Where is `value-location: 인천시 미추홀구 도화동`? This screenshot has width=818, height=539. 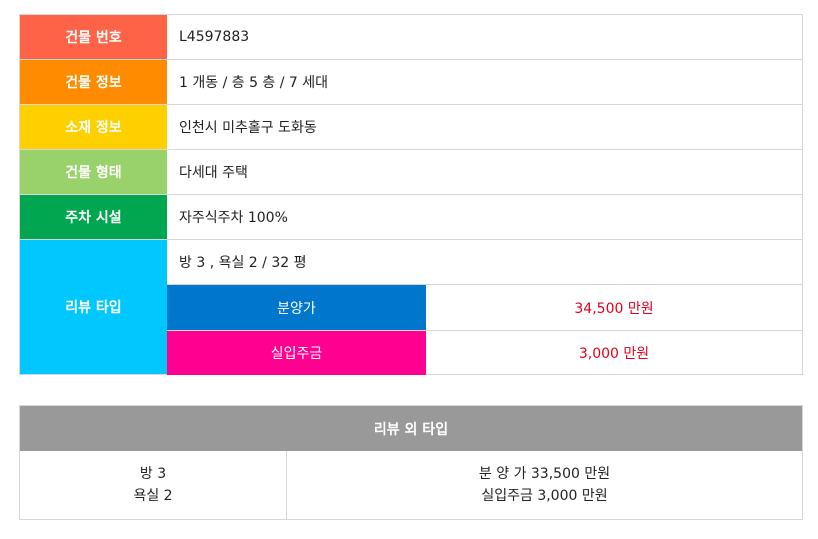
value-location: 인천시 미추홀구 도화동 is located at coordinates (248, 128).